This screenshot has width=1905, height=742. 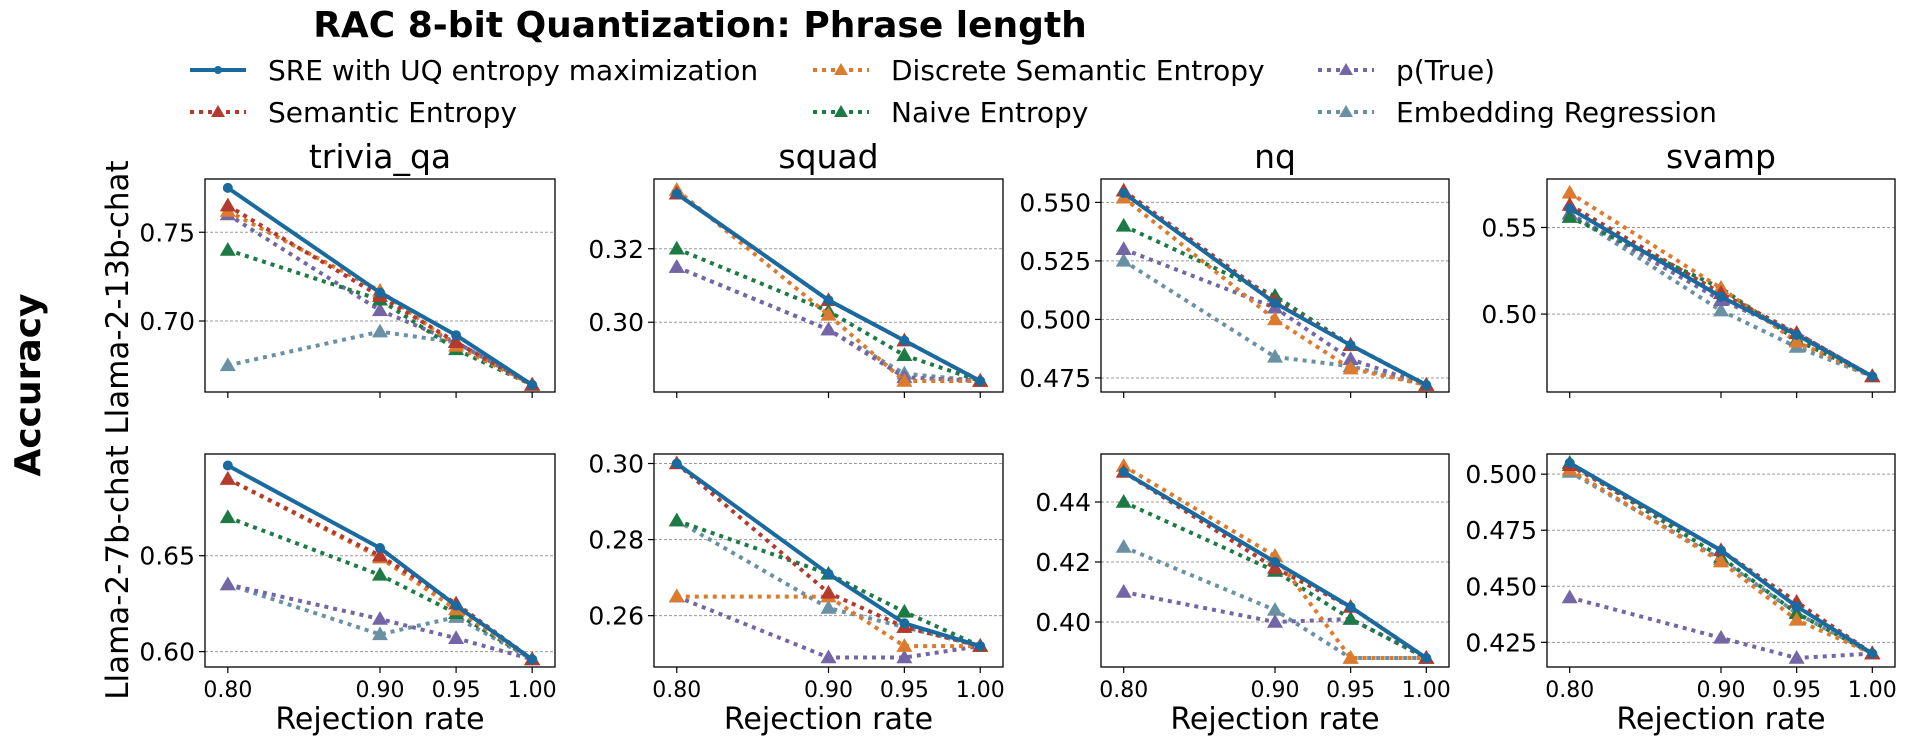 I want to click on y-tick-label: 0.26, so click(x=616, y=616).